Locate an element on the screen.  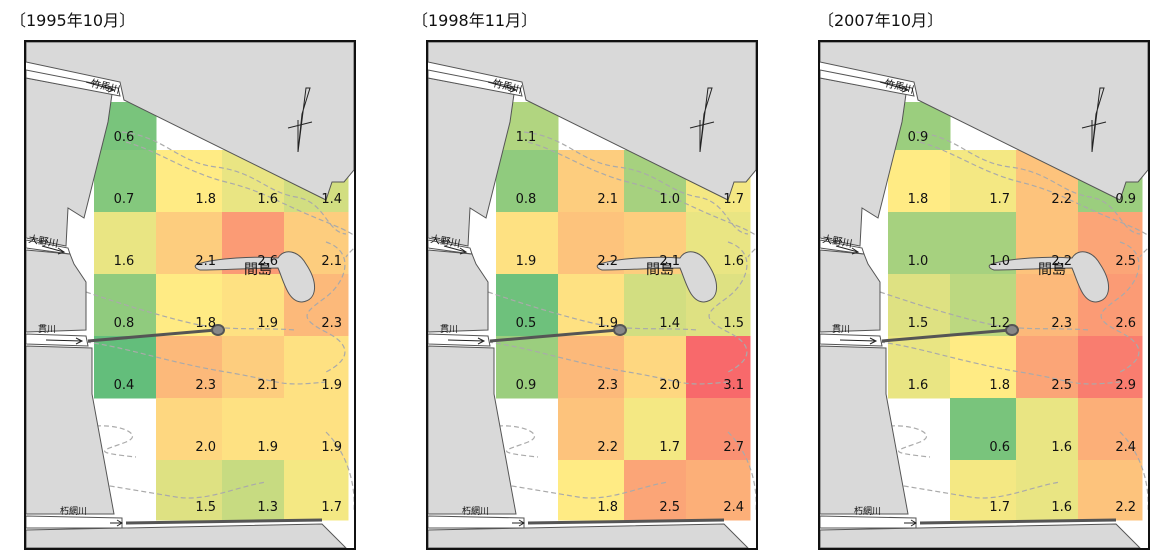
cell-value-label: 3.1 is located at coordinates (733, 385).